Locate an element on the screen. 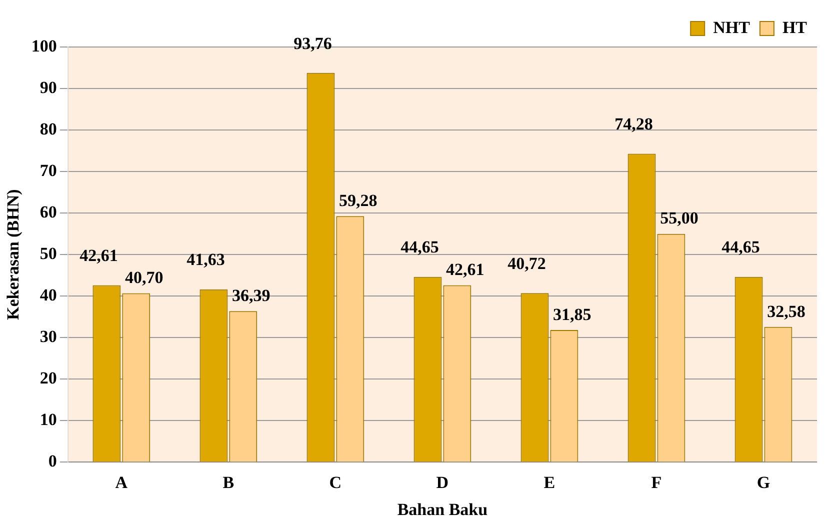  y-tick-label: 90 is located at coordinates (48, 87).